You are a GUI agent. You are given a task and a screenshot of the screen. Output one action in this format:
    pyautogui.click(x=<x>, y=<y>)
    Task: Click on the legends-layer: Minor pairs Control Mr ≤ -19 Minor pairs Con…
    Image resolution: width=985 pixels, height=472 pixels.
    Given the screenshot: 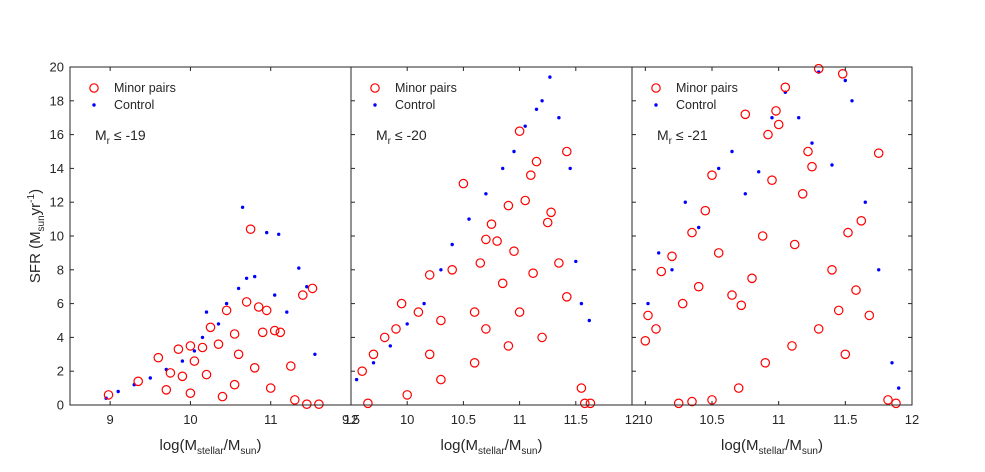 What is the action you would take?
    pyautogui.click(x=413, y=114)
    